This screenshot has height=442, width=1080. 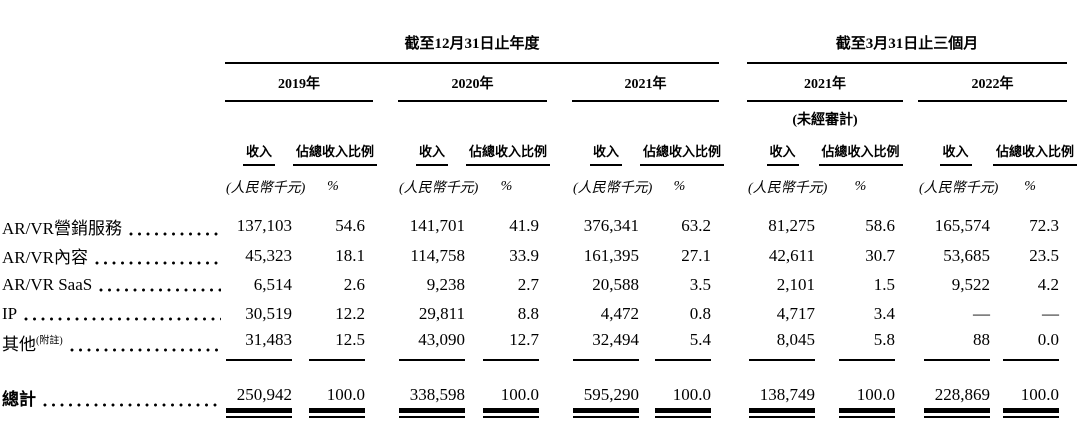 What do you see at coordinates (615, 284) in the screenshot?
I see `revenue-value: 20,588` at bounding box center [615, 284].